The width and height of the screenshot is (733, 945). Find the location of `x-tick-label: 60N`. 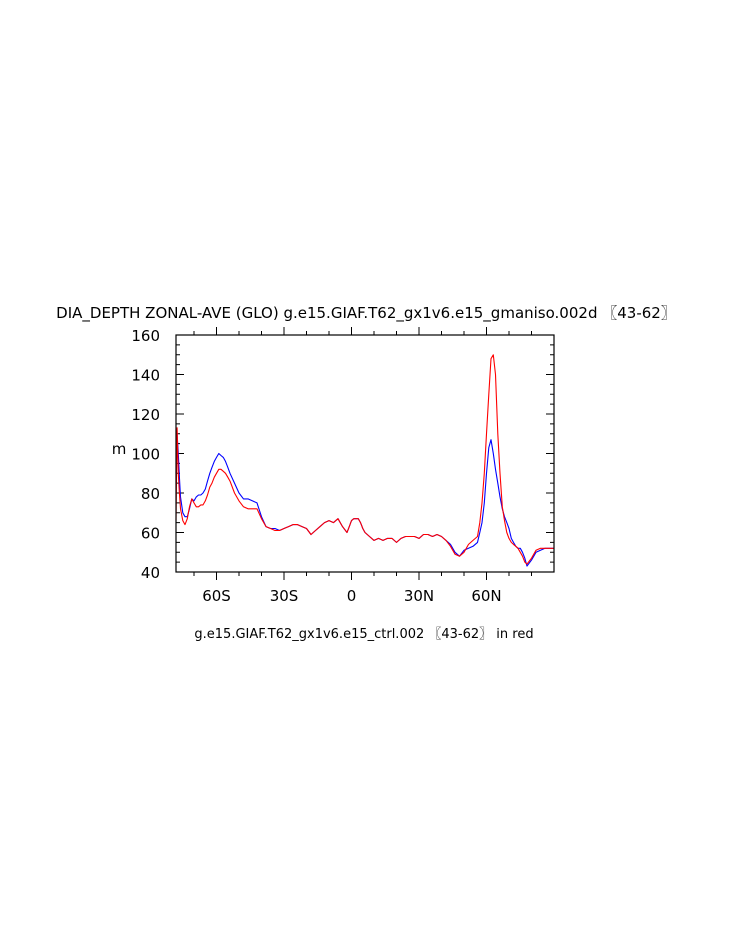

x-tick-label: 60N is located at coordinates (486, 596).